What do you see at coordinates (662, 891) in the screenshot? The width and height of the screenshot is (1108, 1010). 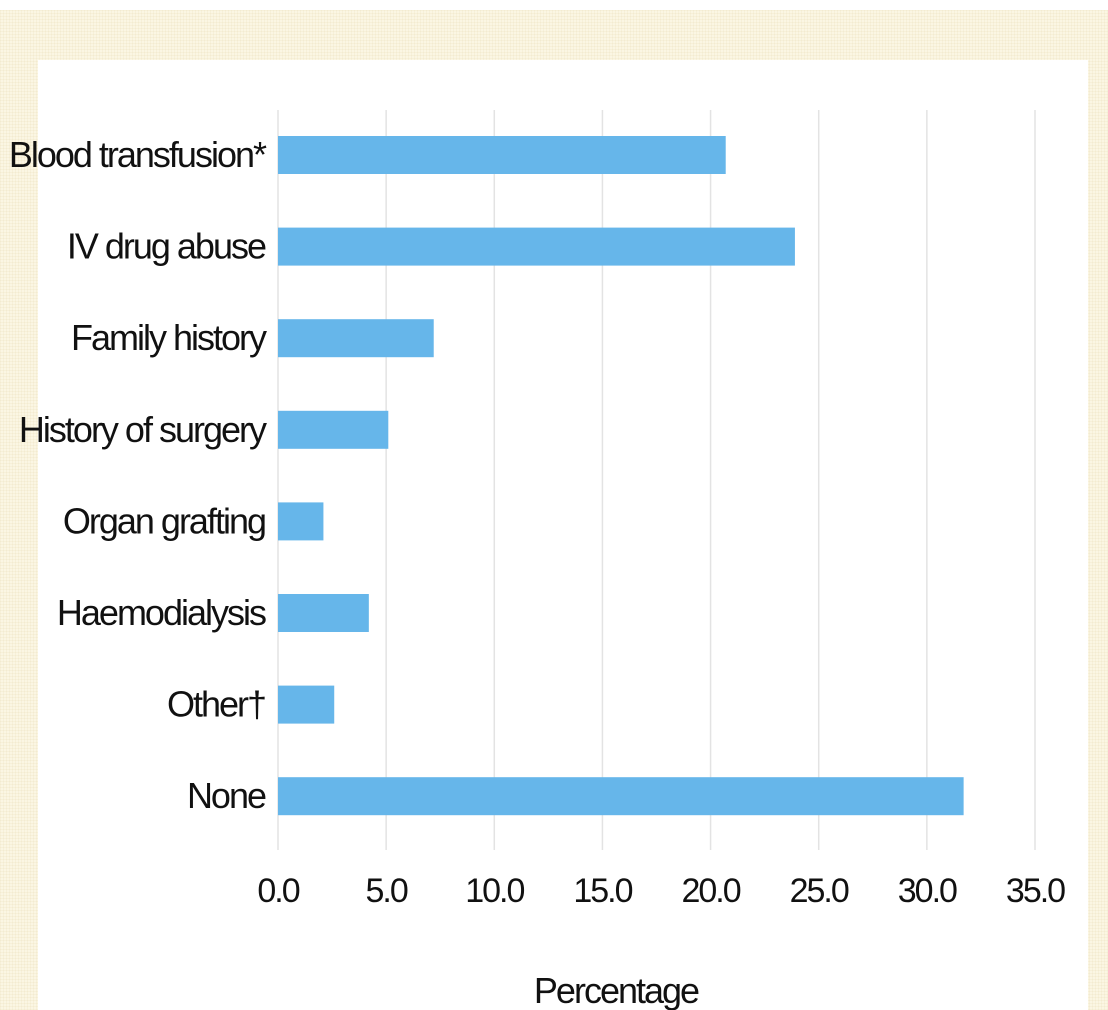 I see `x-tick-labels: 0.0 5.0 10.0 15.0 20.0 25.0 30.0 35.0` at bounding box center [662, 891].